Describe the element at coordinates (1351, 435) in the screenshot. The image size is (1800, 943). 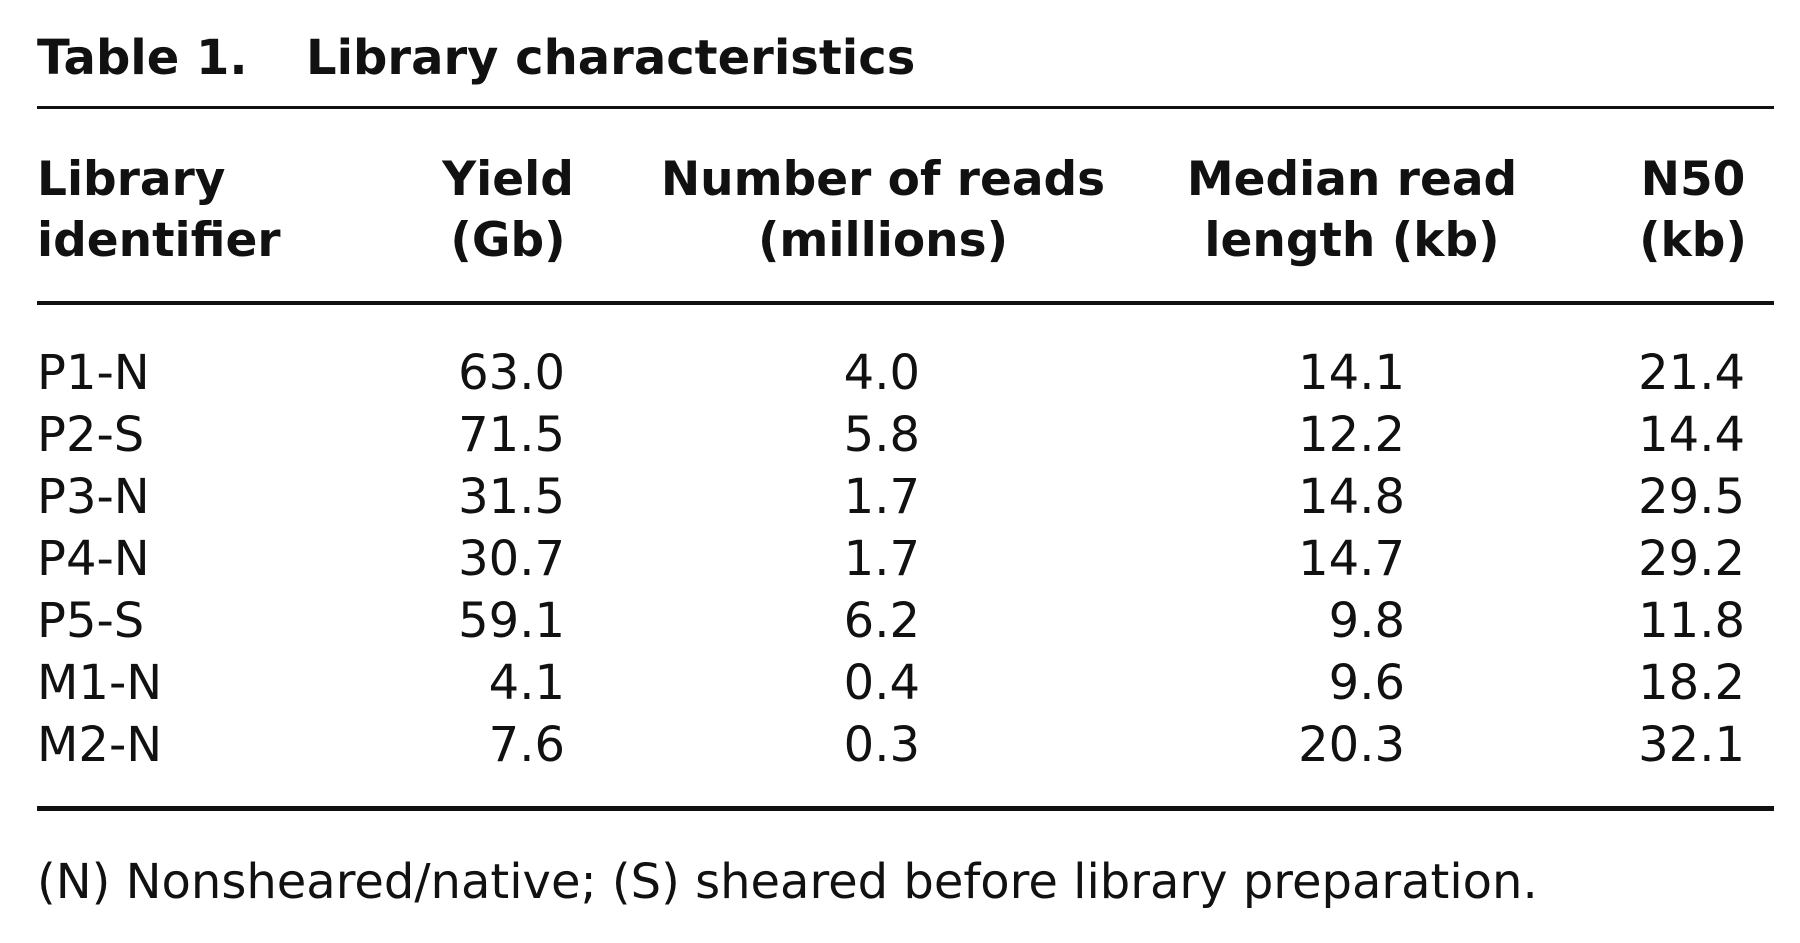
I see `table-cell: 12.2` at that location.